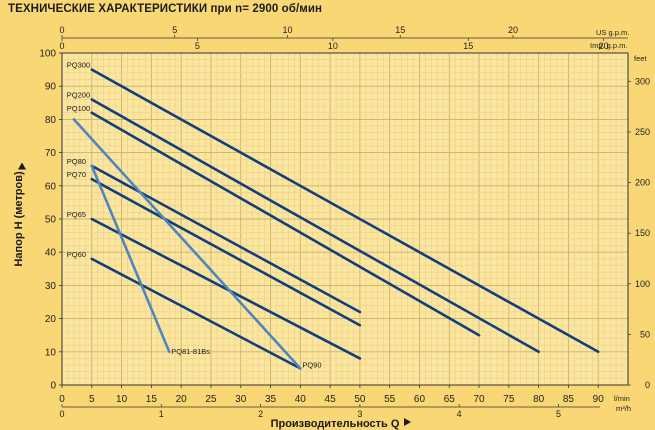  I want to click on m3h-tick-label: 5, so click(558, 414).